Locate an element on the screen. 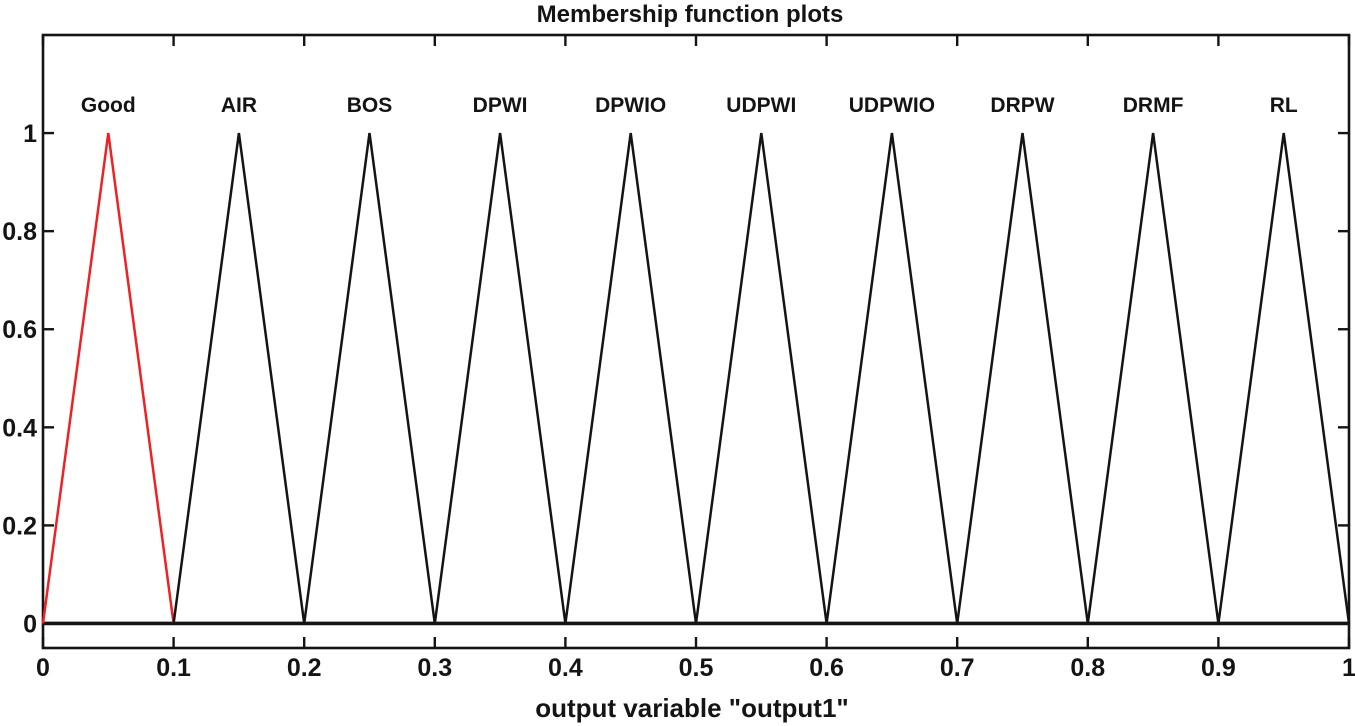 Image resolution: width=1355 pixels, height=726 pixels. chart-title: Membership function plots is located at coordinates (690, 14).